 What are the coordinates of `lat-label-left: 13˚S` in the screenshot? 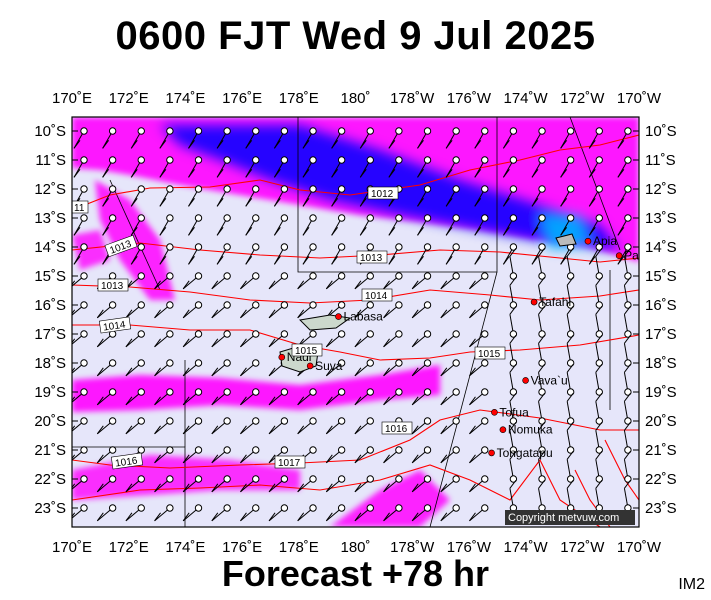 It's located at (50, 218).